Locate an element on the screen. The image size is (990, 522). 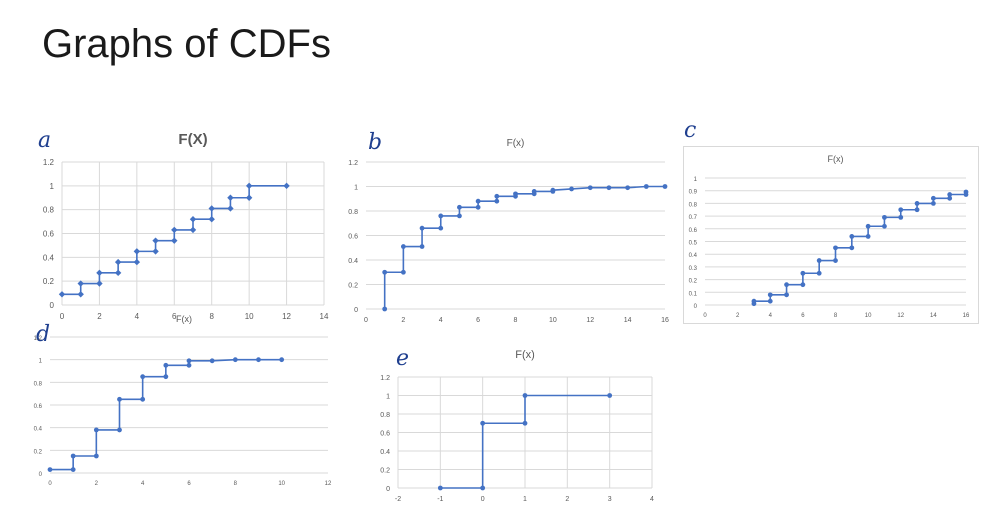
chart-a-xtick-label: 0 is located at coordinates (62, 316).